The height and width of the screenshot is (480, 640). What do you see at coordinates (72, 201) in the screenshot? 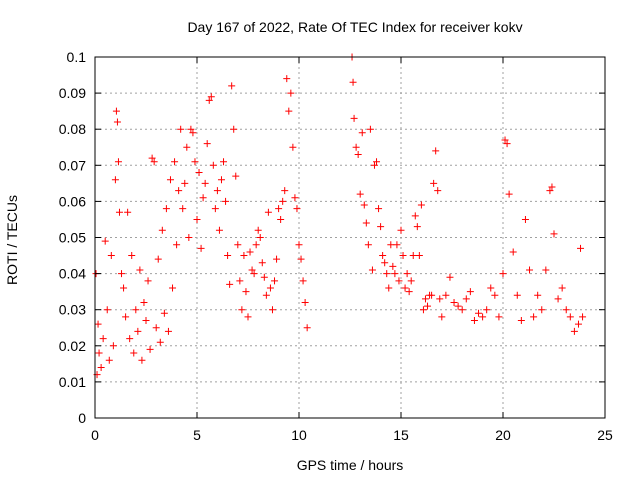
I see `y-tick-label: 0.06` at bounding box center [72, 201].